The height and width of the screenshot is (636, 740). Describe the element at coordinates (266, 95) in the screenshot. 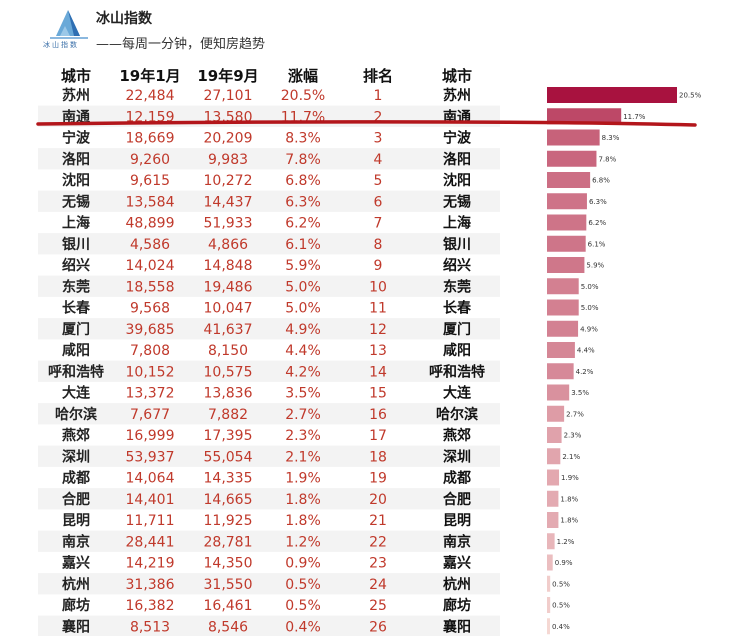

I see `table-row: 苏州 22,484 27,101 20.5% 1 苏州` at that location.